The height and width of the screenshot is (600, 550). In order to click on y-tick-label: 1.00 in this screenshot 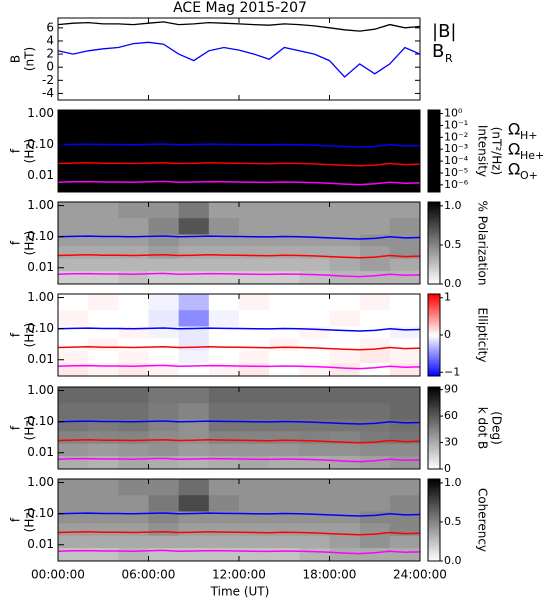, I will do `click(40, 113)`.